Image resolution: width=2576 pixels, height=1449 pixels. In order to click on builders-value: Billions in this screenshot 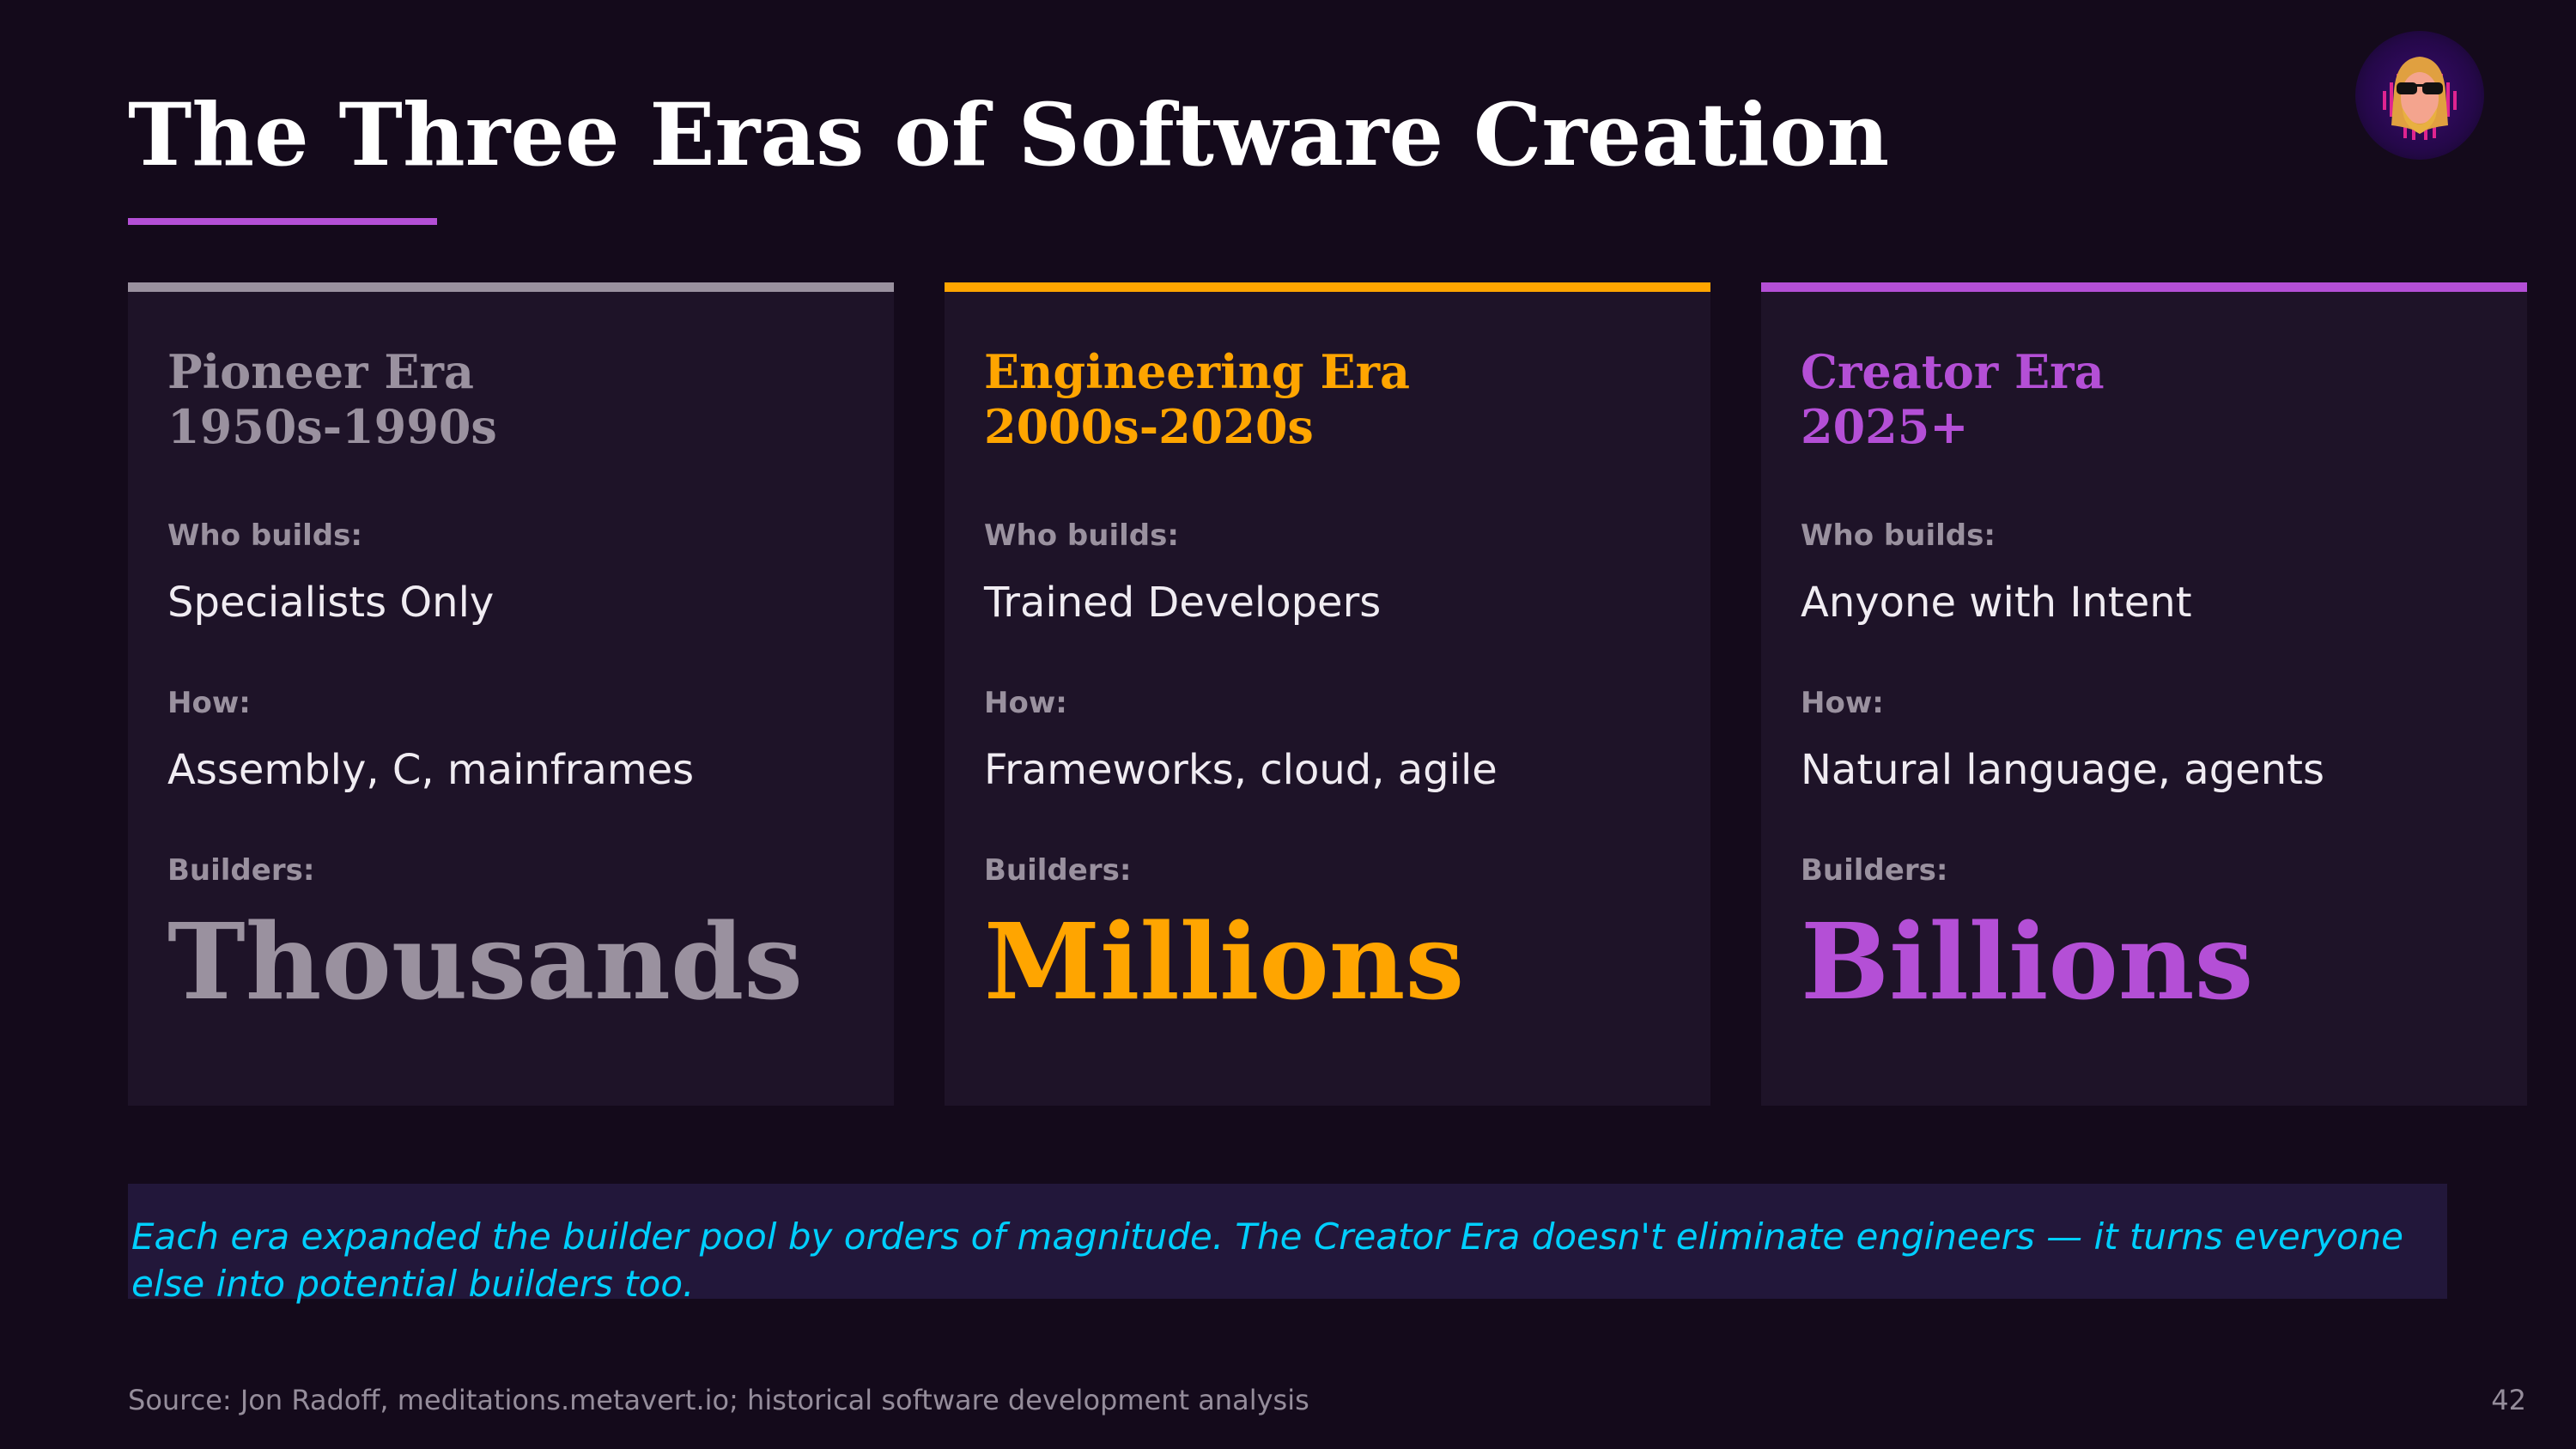, I will do `click(2027, 961)`.